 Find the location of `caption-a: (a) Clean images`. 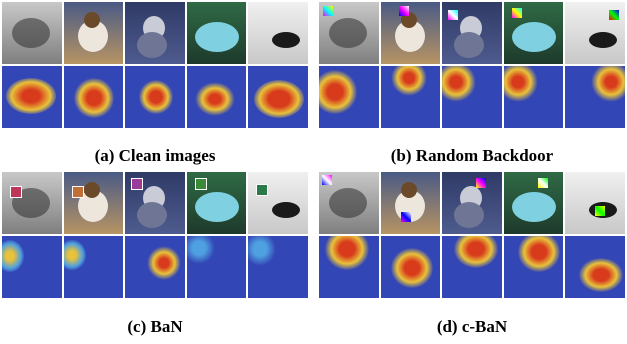

caption-a: (a) Clean images is located at coordinates (155, 155).